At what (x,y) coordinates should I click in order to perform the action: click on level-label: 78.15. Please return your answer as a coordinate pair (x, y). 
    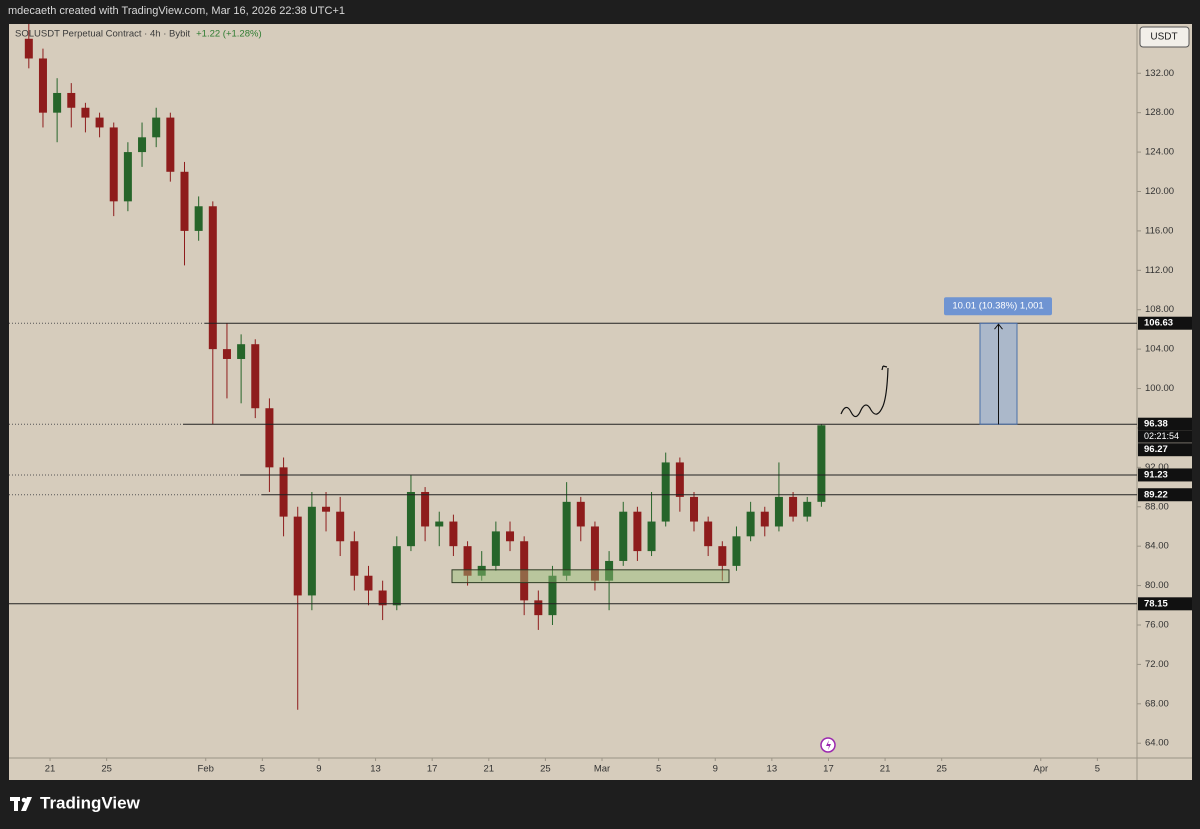
    Looking at the image, I should click on (1156, 603).